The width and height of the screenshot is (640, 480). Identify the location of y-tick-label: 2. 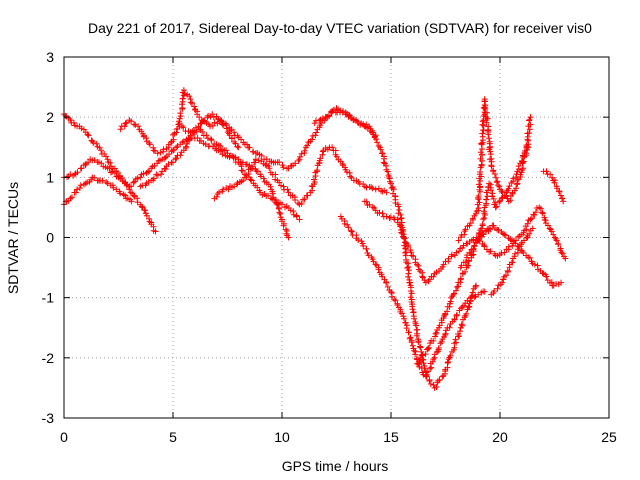
(50, 117).